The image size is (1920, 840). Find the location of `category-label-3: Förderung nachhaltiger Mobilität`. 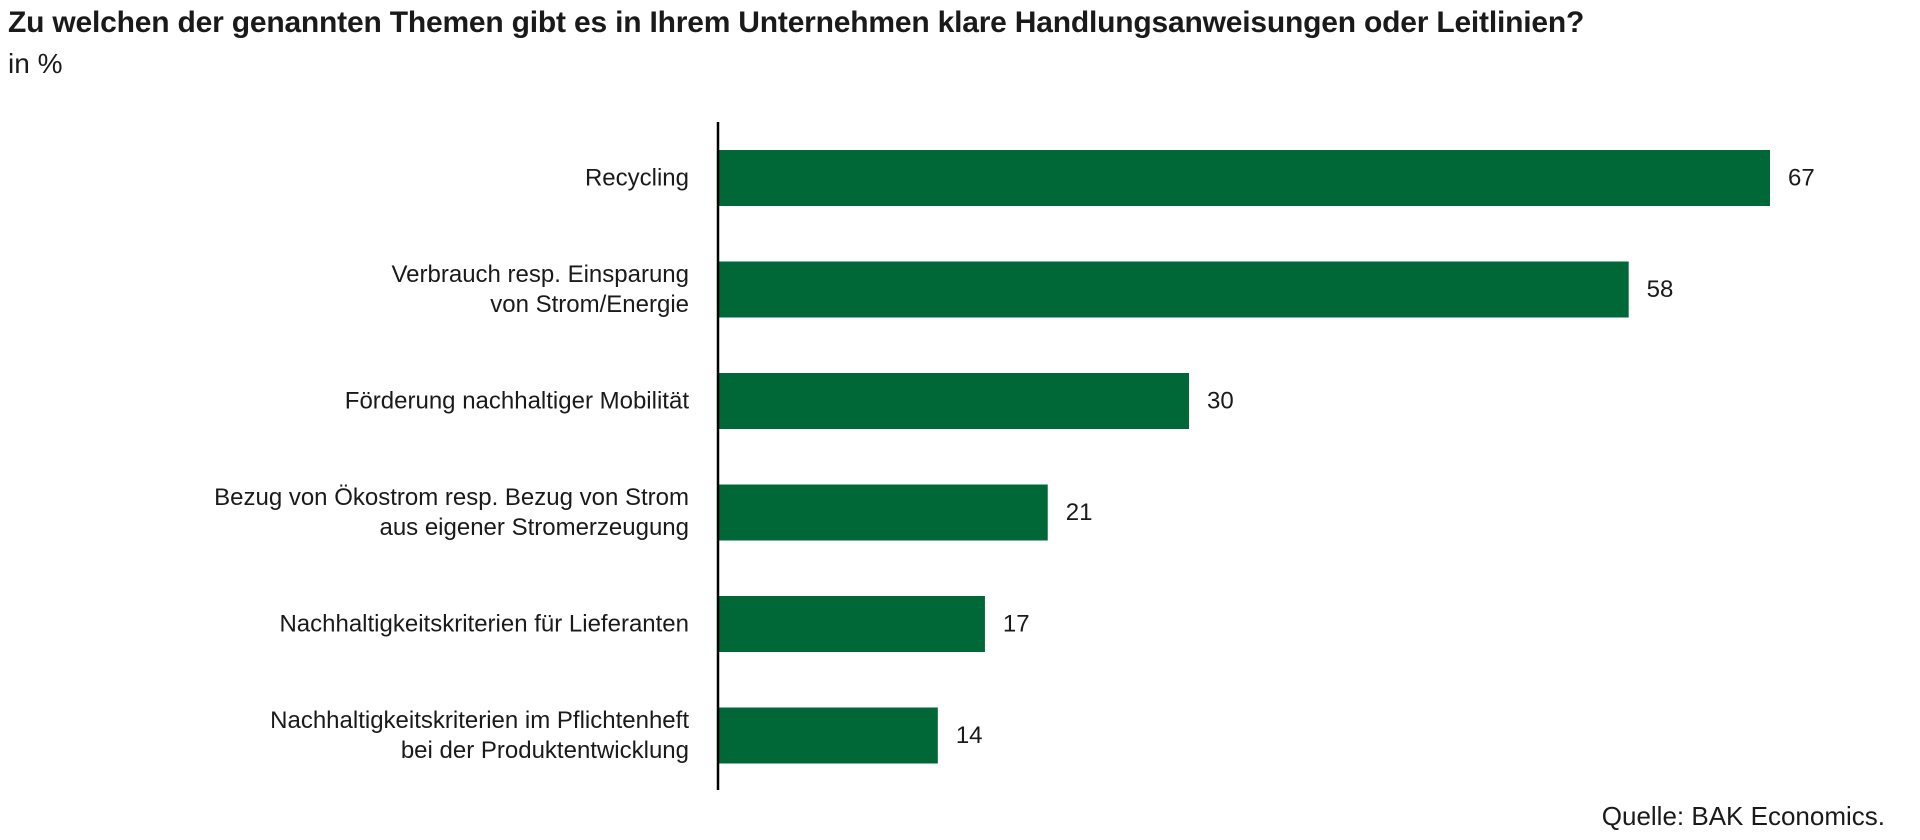

category-label-3: Förderung nachhaltiger Mobilität is located at coordinates (517, 401).